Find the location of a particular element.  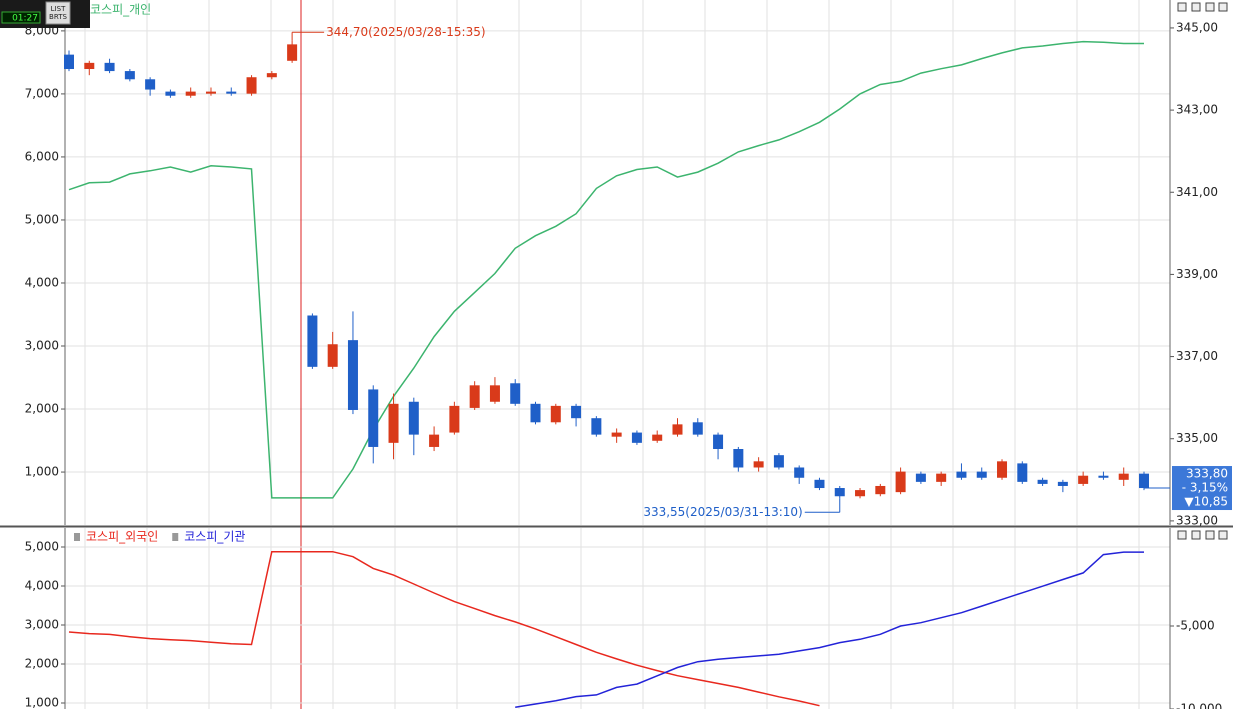

last-price-text: - 3,15% is located at coordinates (1205, 488).